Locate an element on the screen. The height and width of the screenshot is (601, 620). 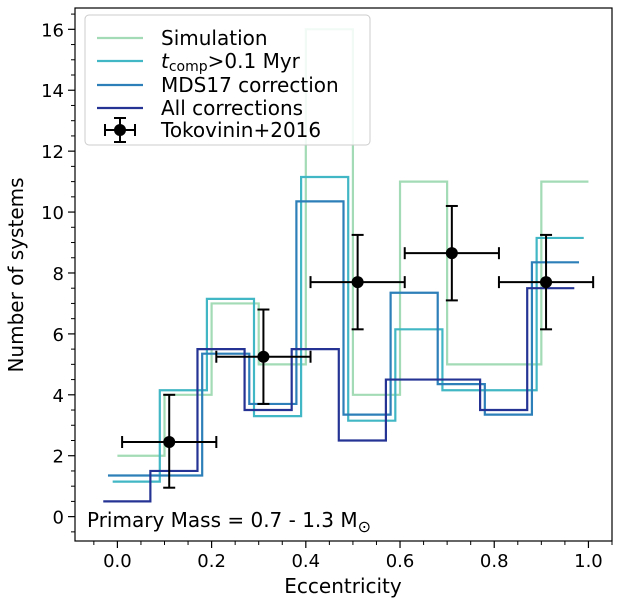
legend-box is located at coordinates (227, 80).